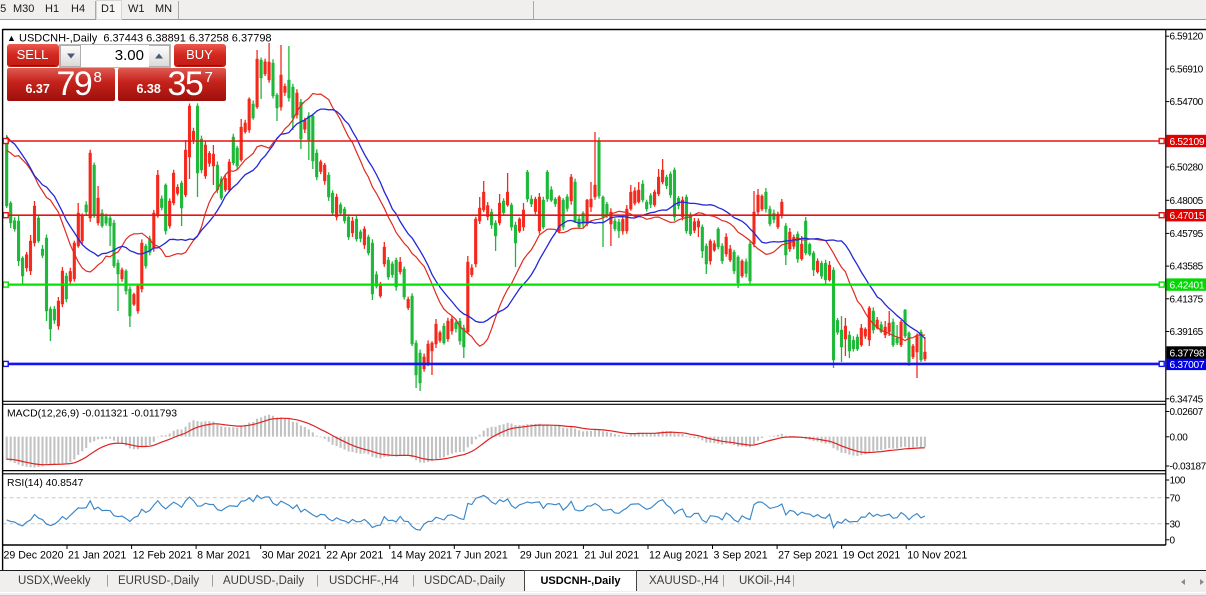 This screenshot has width=1206, height=596. Describe the element at coordinates (679, 556) in the screenshot. I see `svg-text: 12 Aug 2021` at that location.